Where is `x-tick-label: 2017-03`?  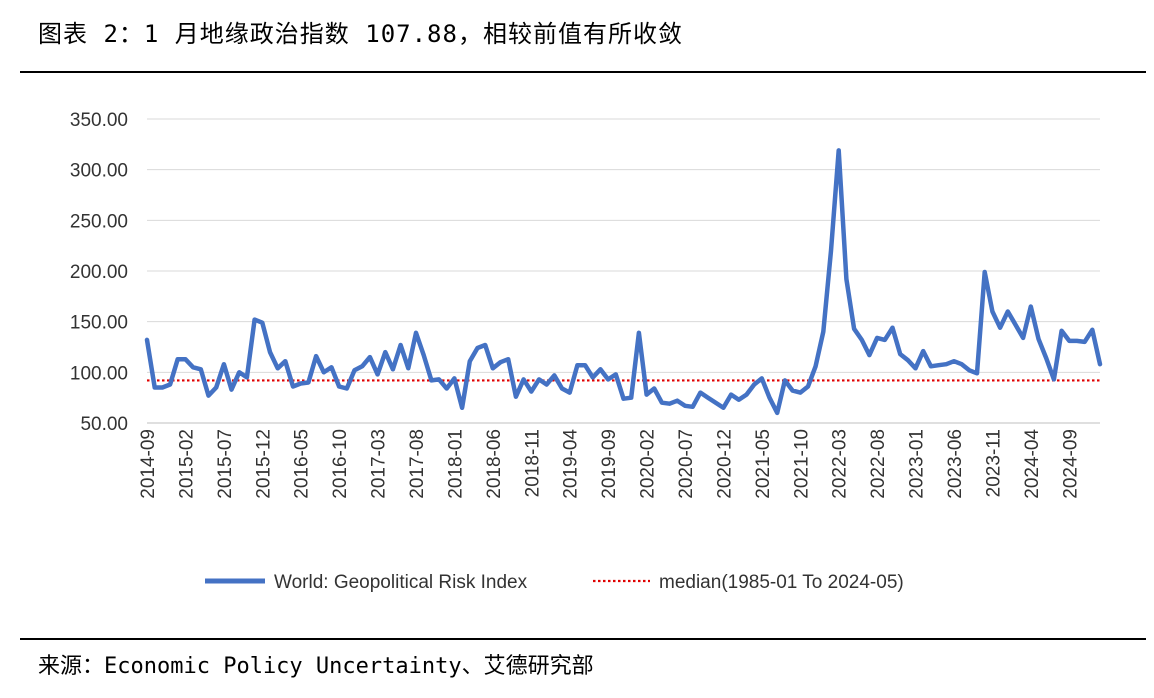
x-tick-label: 2017-03 is located at coordinates (379, 464).